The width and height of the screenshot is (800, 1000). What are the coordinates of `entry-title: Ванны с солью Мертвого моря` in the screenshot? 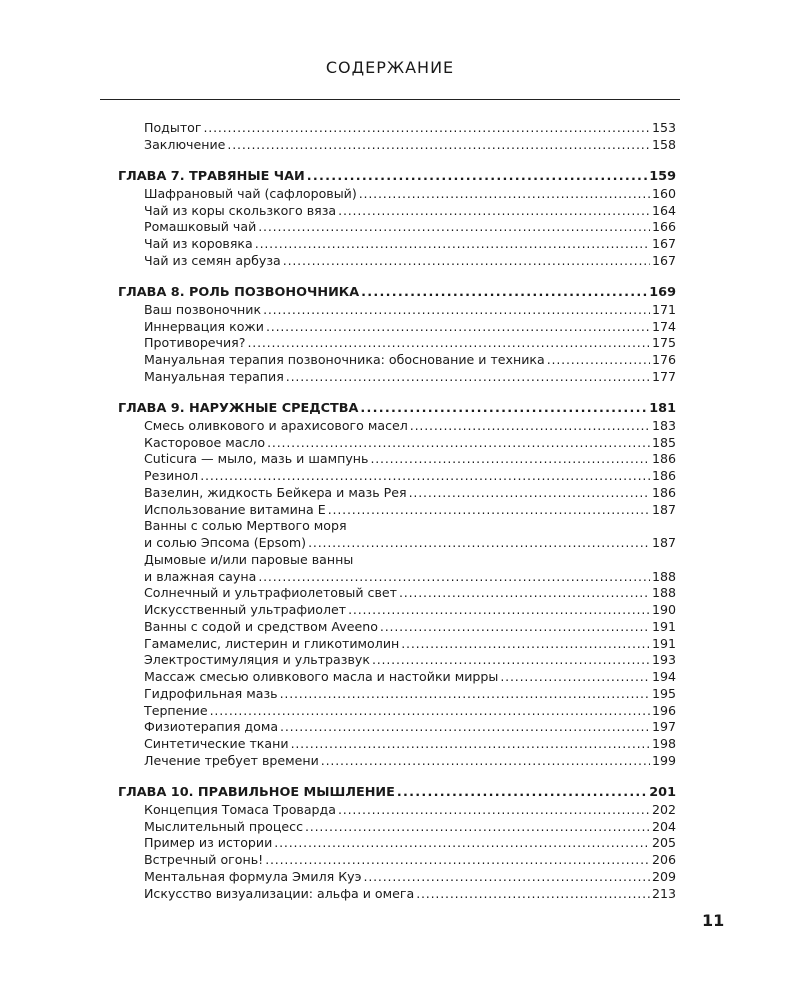 It's located at (245, 526).